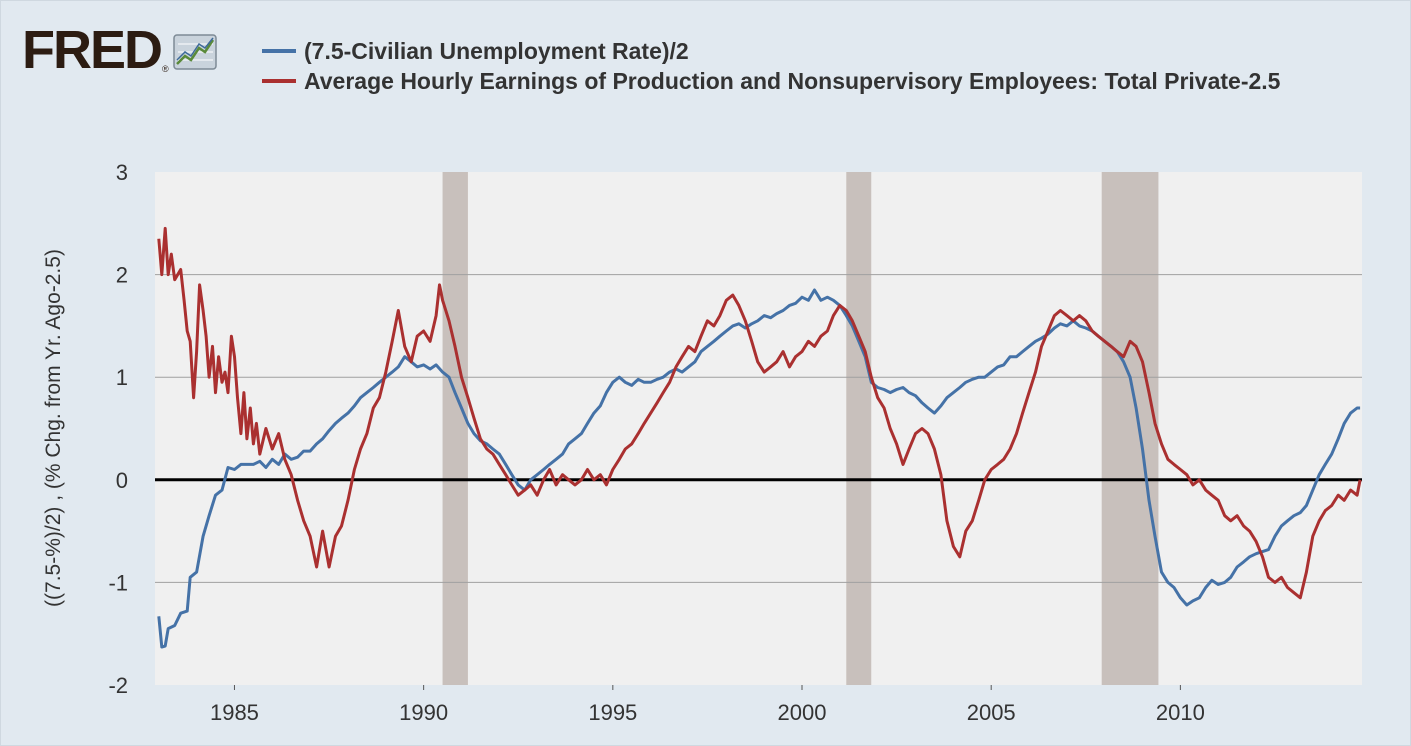  Describe the element at coordinates (1180, 712) in the screenshot. I see `x-tick-label: 2010` at that location.